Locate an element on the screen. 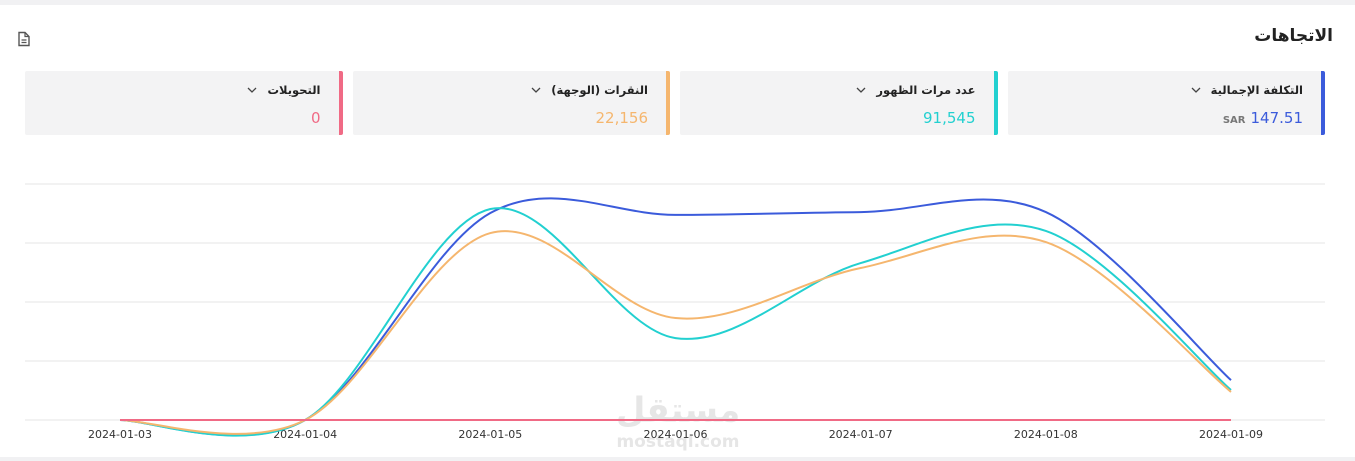  watermark-text: مستقل is located at coordinates (678, 411).